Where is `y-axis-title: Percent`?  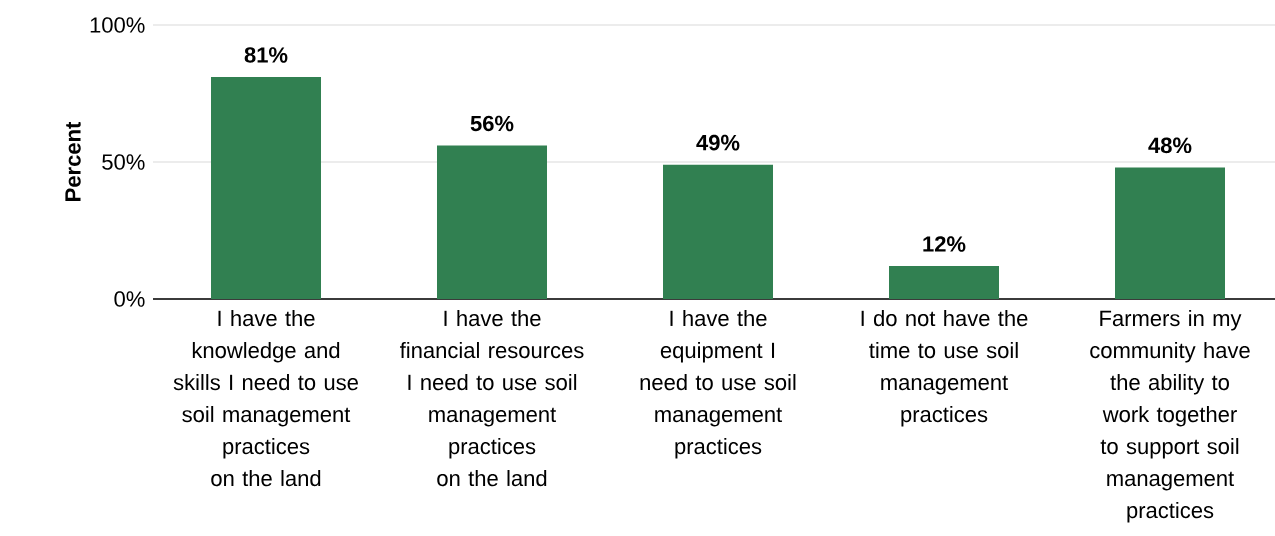
y-axis-title: Percent is located at coordinates (73, 161).